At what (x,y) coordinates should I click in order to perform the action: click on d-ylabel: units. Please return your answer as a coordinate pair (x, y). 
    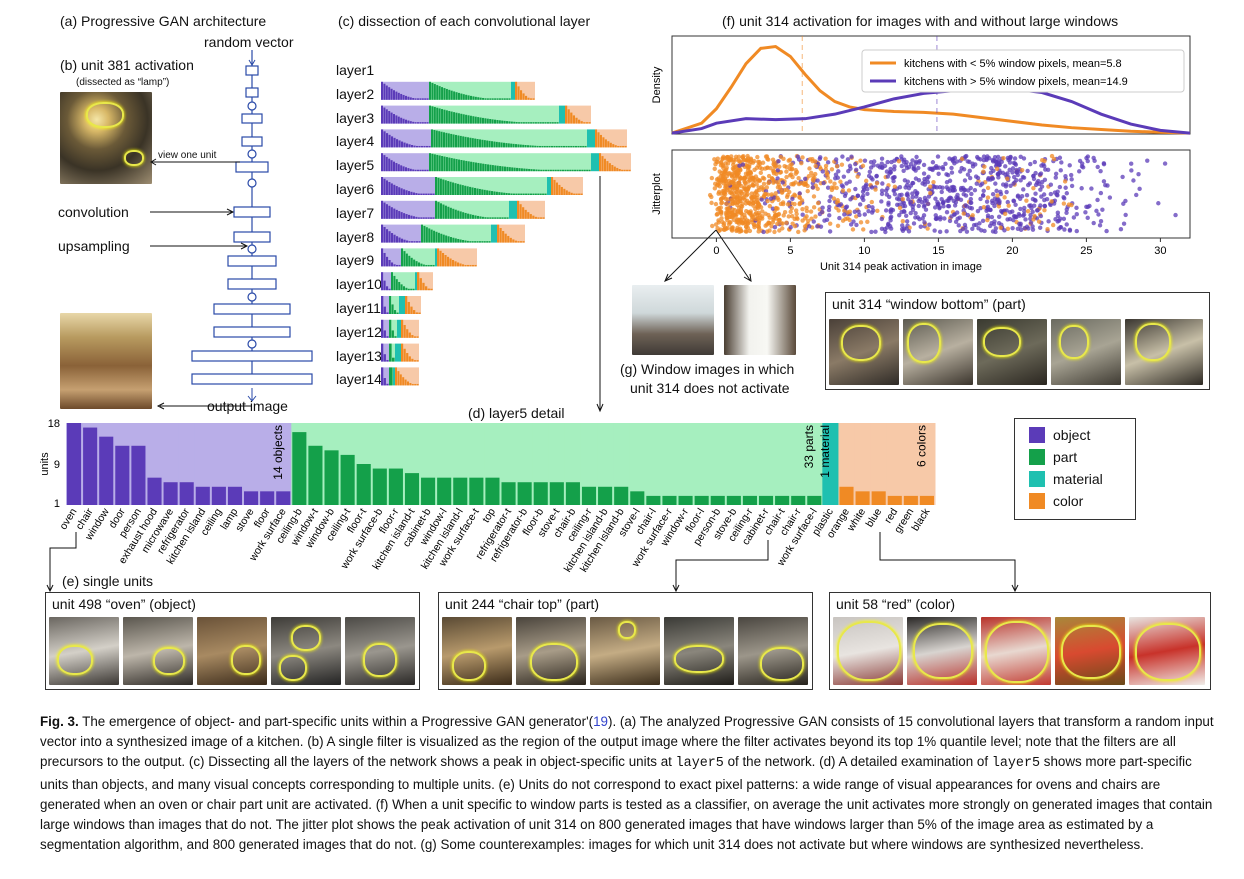
    Looking at the image, I should click on (45, 464).